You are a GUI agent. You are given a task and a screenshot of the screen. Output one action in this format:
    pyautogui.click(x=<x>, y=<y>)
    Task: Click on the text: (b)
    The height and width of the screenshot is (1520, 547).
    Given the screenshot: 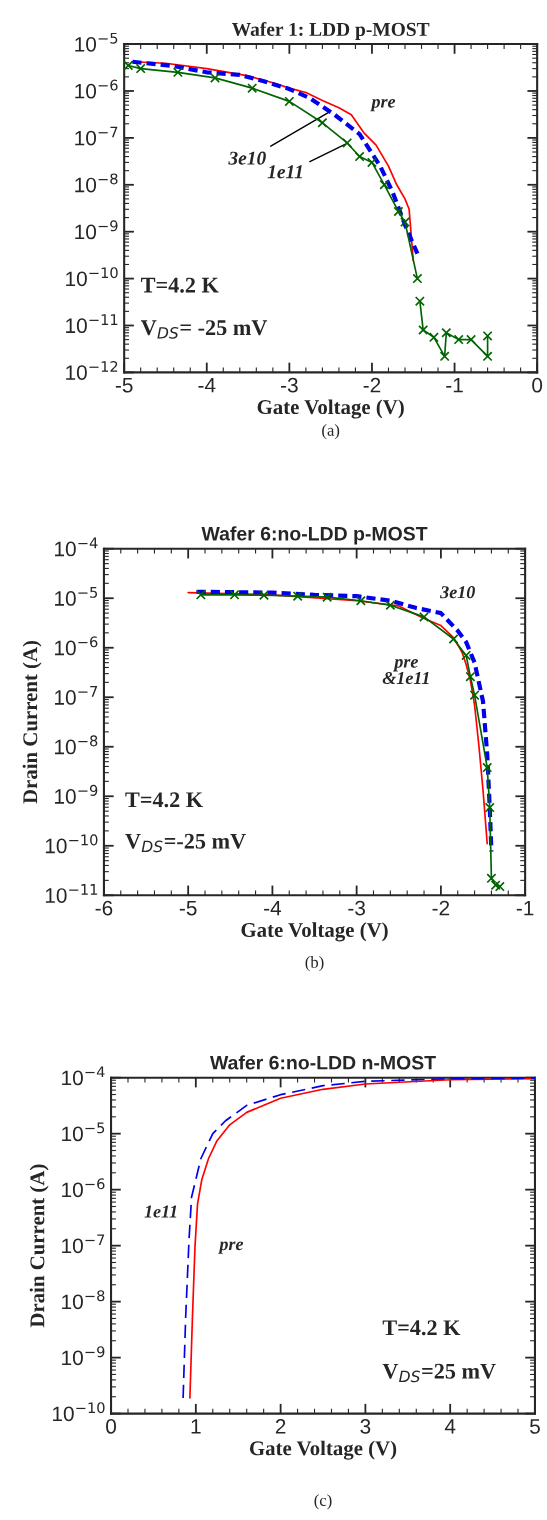 What is the action you would take?
    pyautogui.click(x=314, y=964)
    